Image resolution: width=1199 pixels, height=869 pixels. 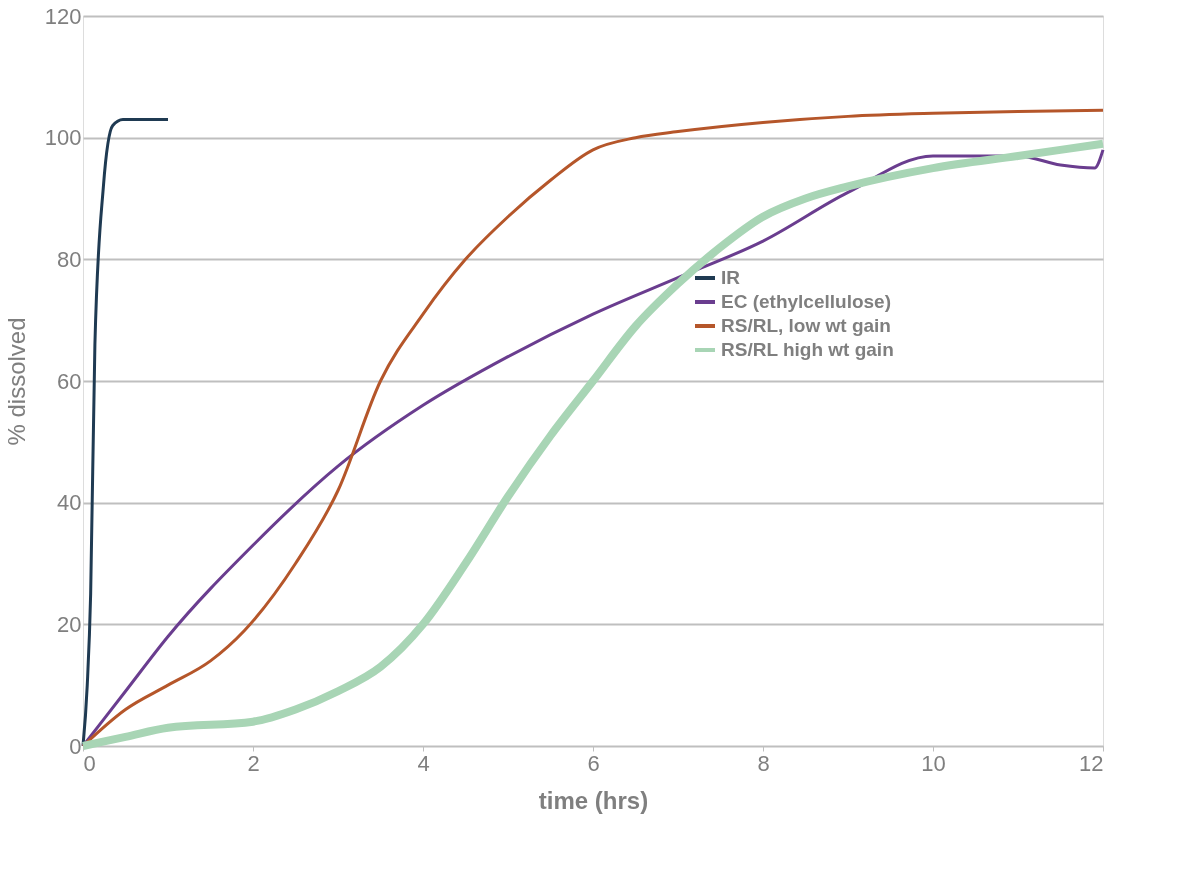 I want to click on y-axis-title: % dissolved, so click(x=16, y=381).